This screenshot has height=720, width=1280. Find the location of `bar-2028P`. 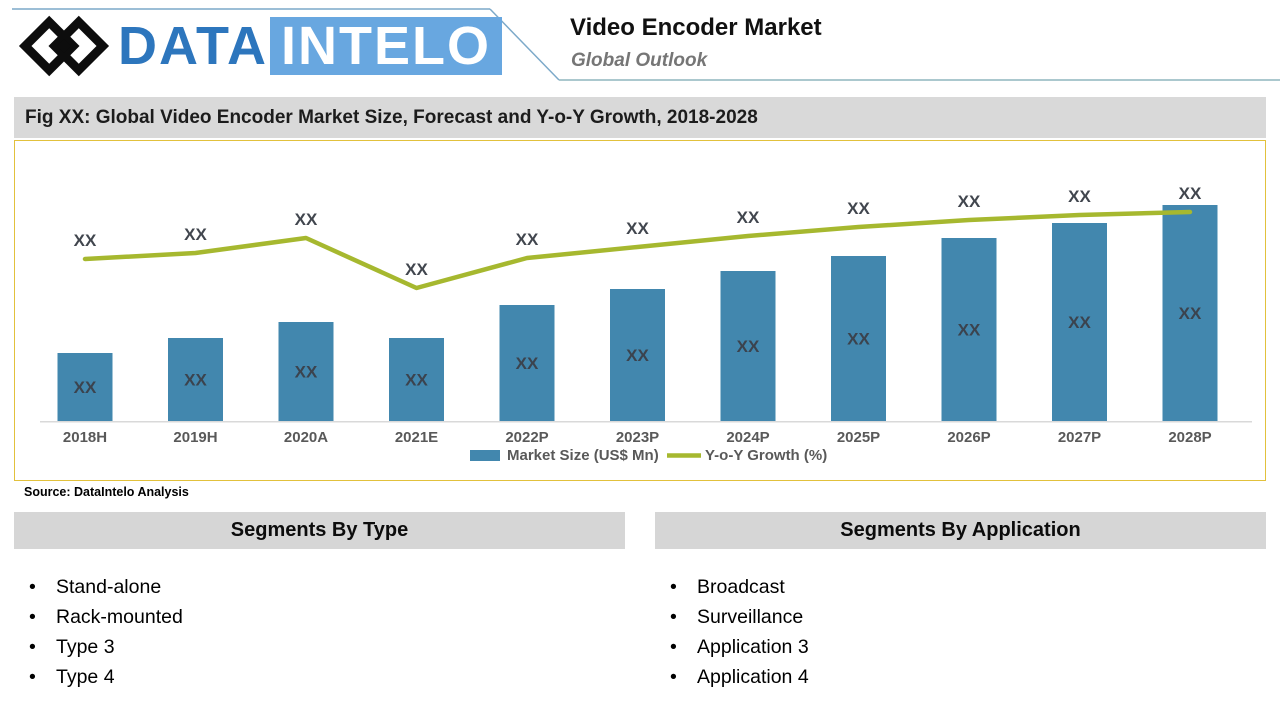

bar-2028P is located at coordinates (1190, 313).